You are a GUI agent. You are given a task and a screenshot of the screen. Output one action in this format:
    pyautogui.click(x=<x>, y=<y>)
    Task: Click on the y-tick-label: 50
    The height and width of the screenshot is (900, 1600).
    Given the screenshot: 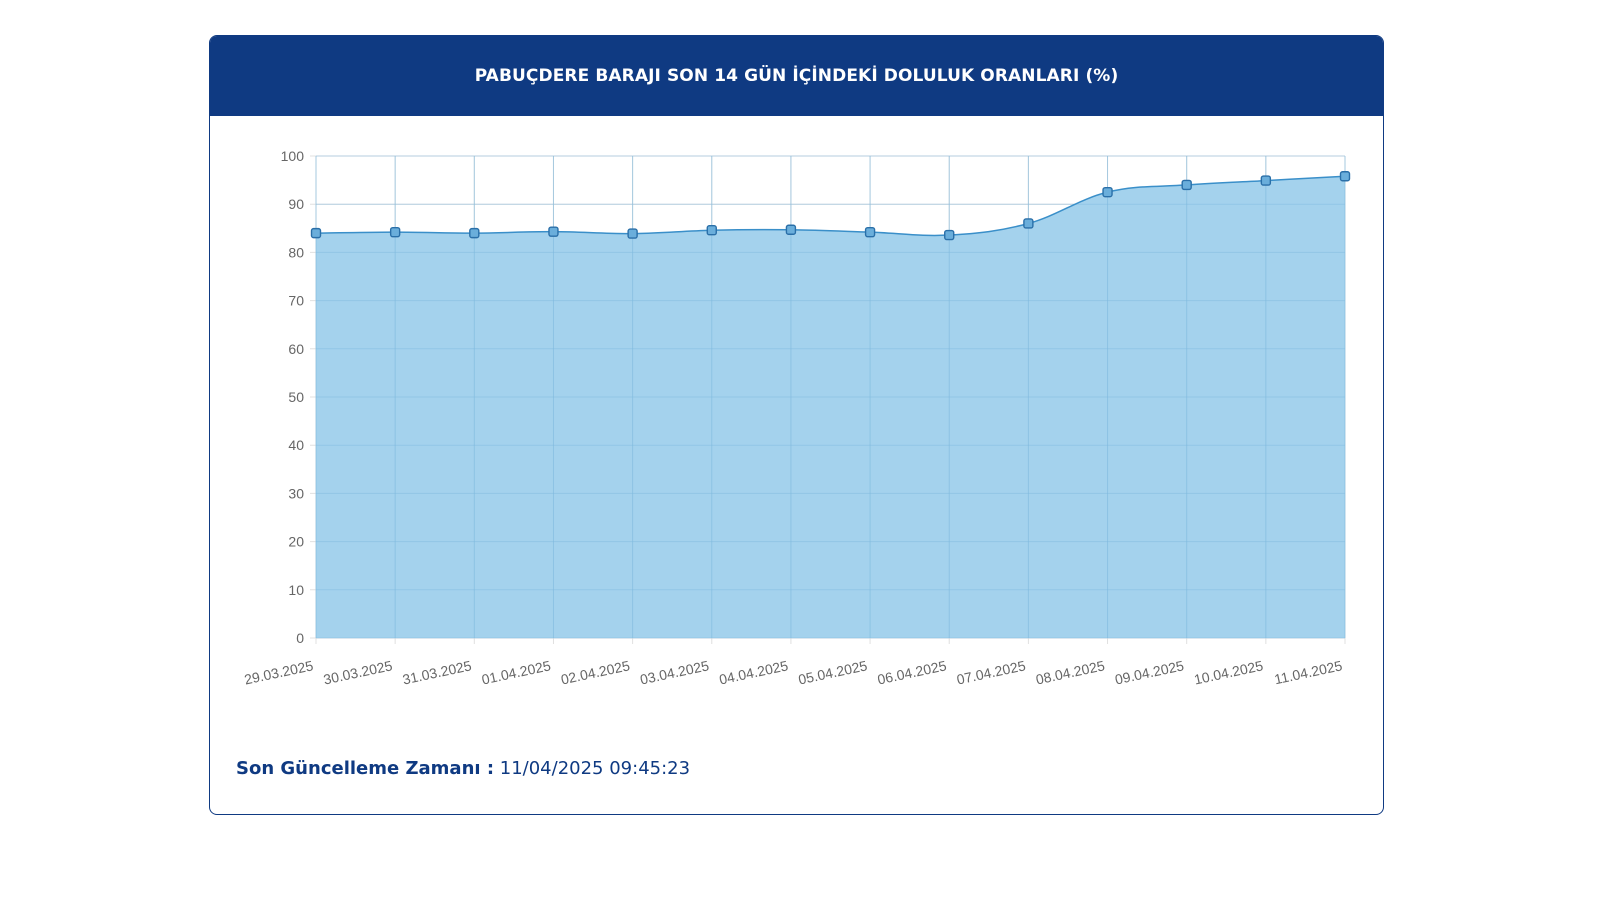 What is the action you would take?
    pyautogui.click(x=296, y=397)
    